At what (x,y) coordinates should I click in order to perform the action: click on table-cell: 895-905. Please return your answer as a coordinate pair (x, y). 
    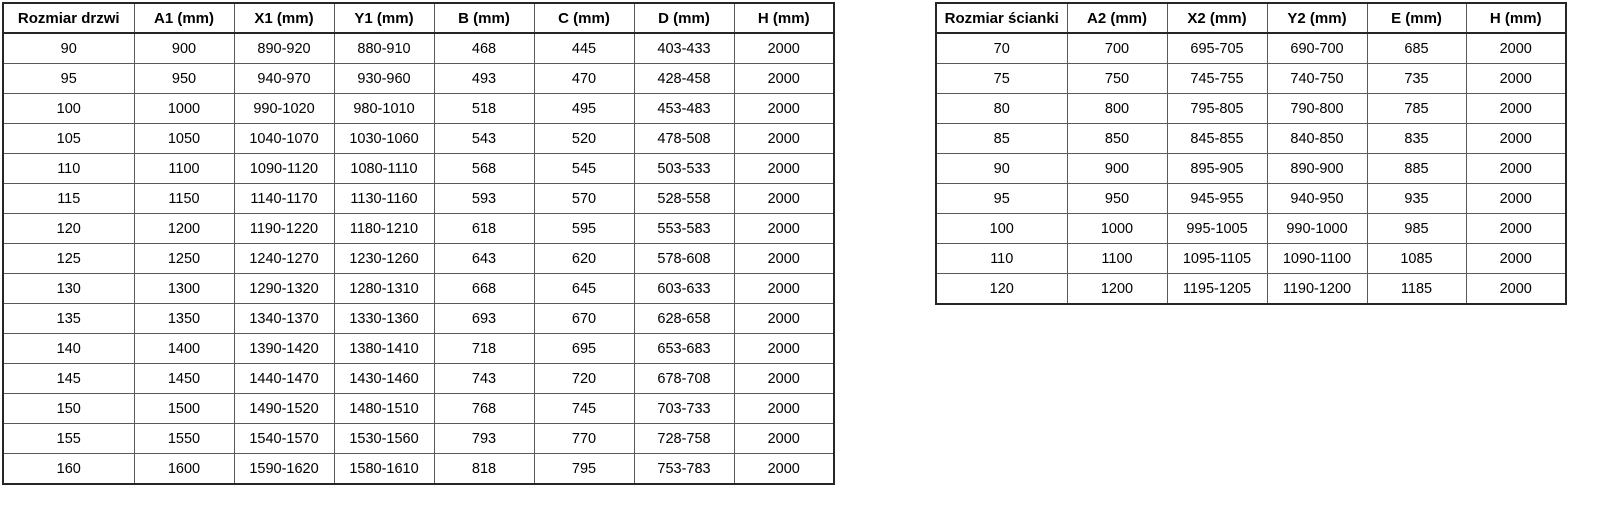
    Looking at the image, I should click on (1217, 168).